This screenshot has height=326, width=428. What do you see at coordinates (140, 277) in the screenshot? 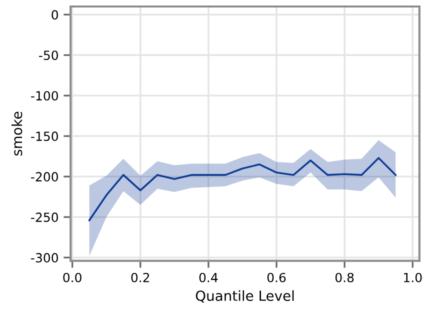
I see `x-tick-label: 0.2` at bounding box center [140, 277].